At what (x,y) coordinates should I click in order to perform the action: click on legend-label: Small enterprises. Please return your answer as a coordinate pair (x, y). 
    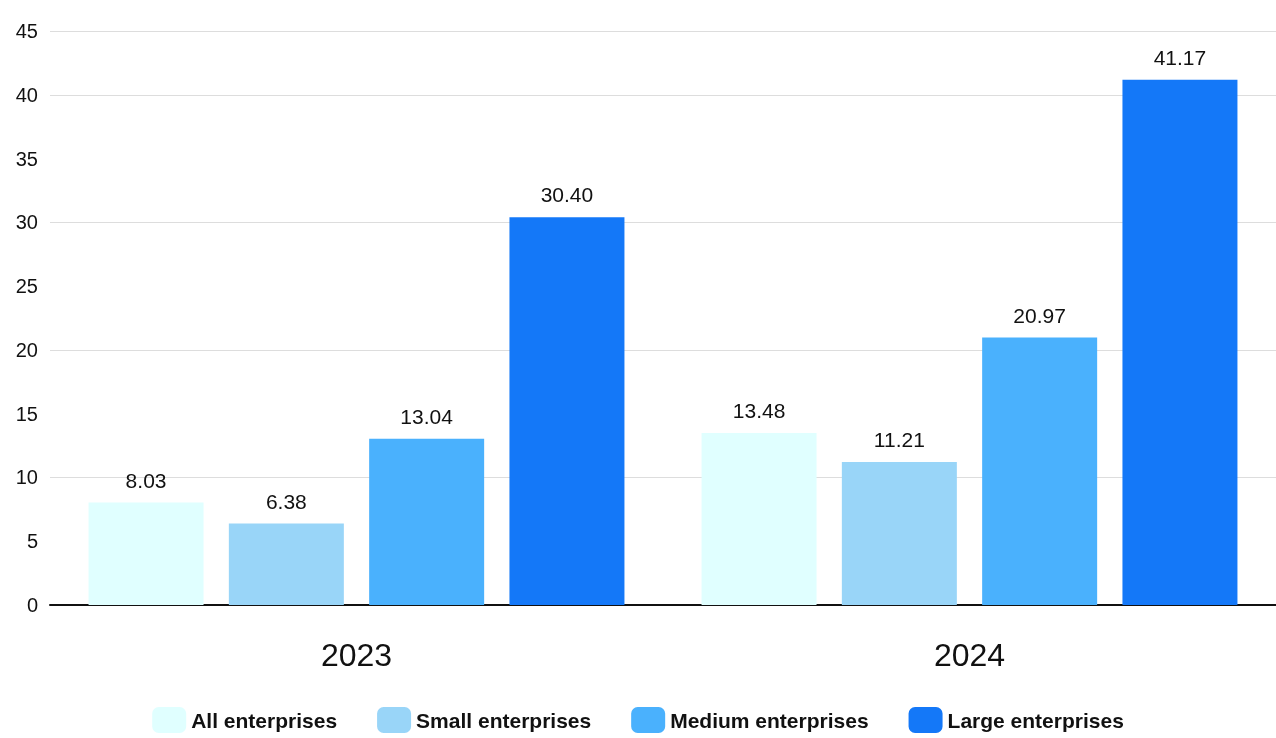
    Looking at the image, I should click on (504, 720).